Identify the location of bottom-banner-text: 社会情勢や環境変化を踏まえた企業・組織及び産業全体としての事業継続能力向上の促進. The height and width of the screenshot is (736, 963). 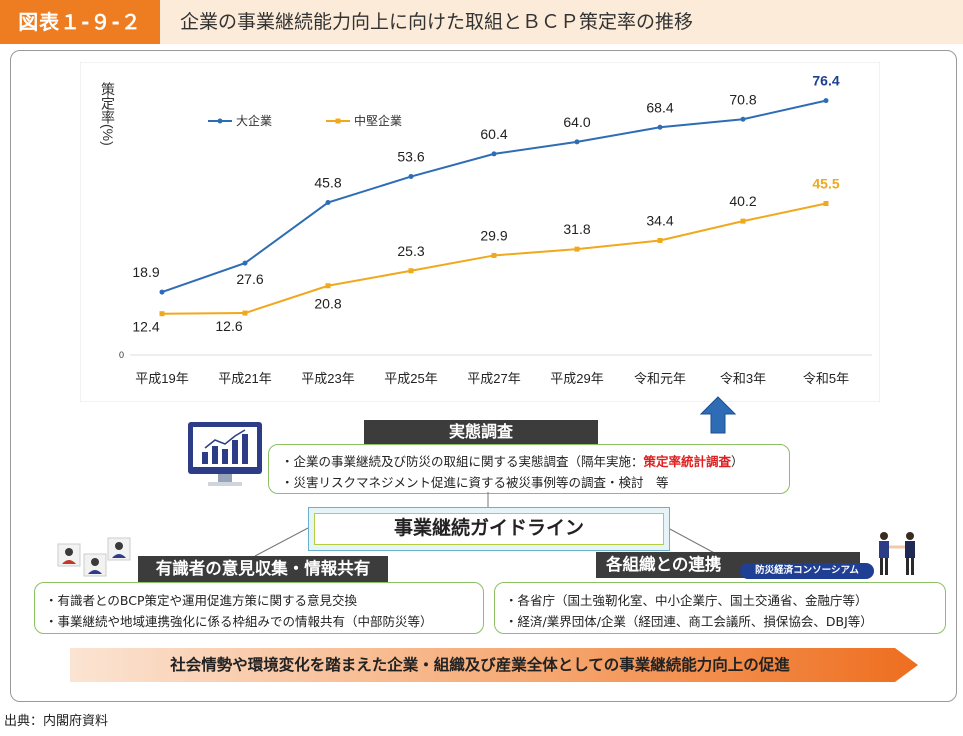
(480, 665).